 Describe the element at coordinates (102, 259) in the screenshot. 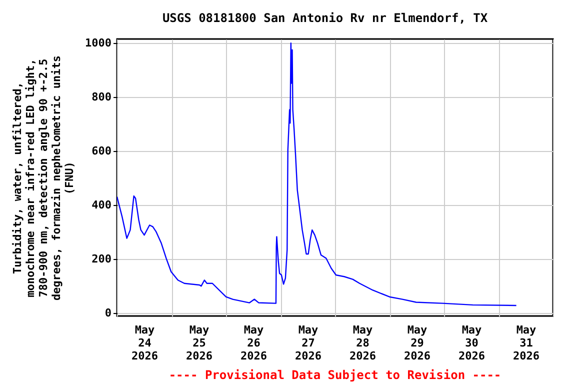

I see `y-tick-label: 200` at that location.